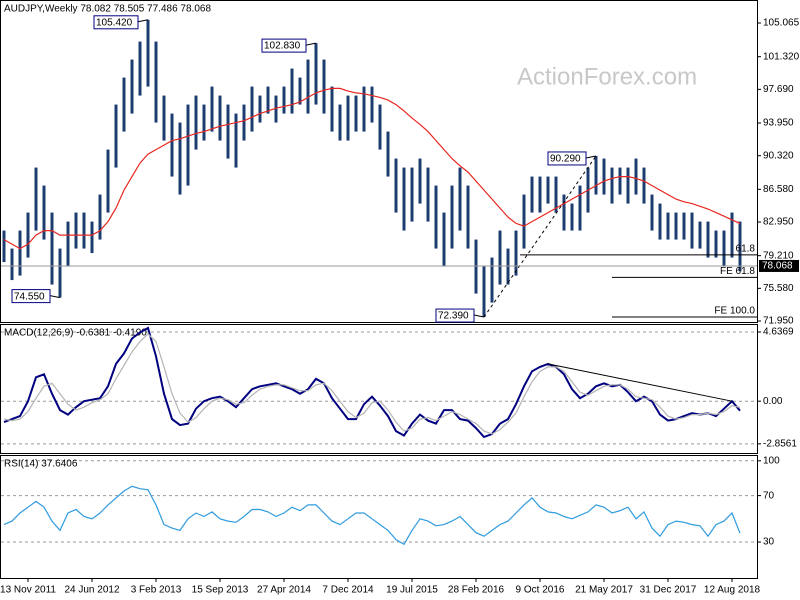 This screenshot has height=600, width=800. What do you see at coordinates (773, 401) in the screenshot?
I see `y-tick-label: 0.00` at bounding box center [773, 401].